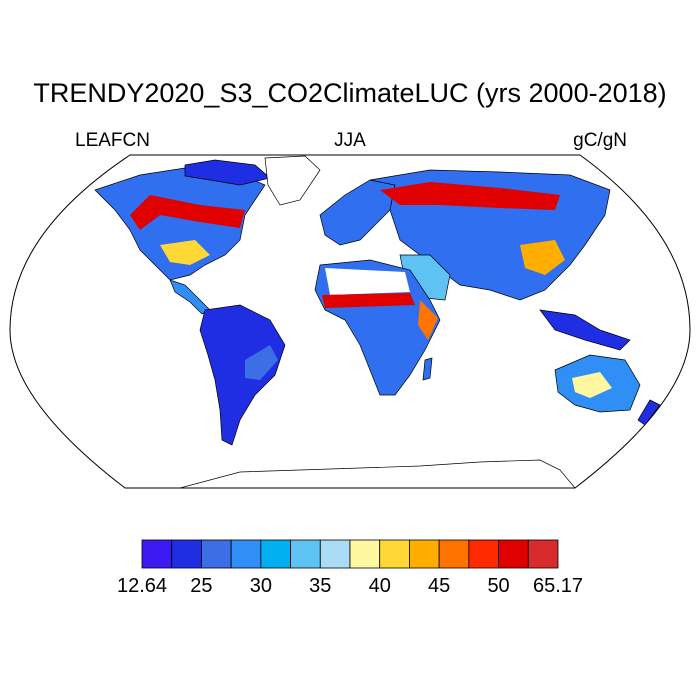 The image size is (700, 700). Describe the element at coordinates (242, 375) in the screenshot. I see `south-america` at that location.